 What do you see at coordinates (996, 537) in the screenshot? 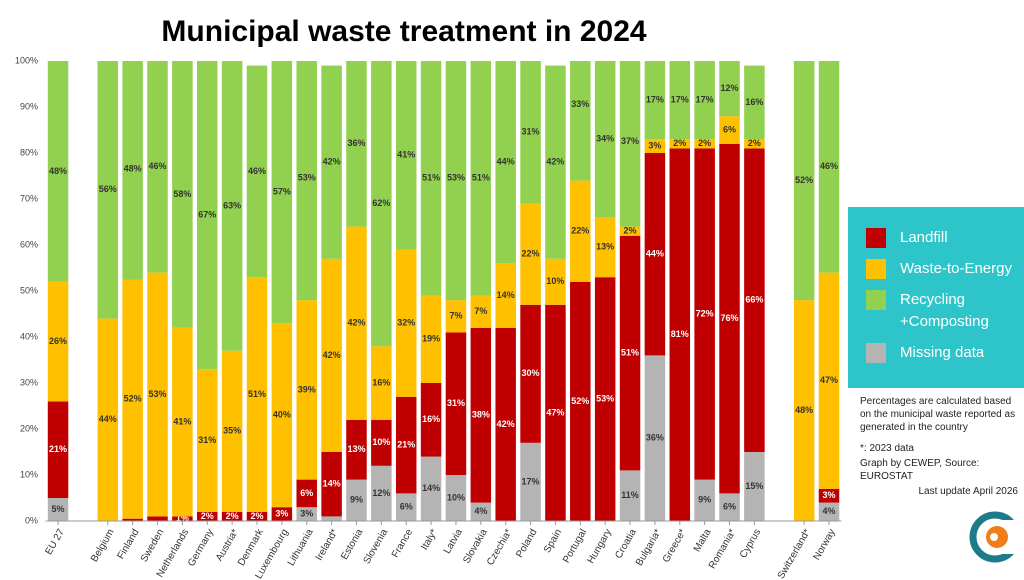
I see `logo` at bounding box center [996, 537].